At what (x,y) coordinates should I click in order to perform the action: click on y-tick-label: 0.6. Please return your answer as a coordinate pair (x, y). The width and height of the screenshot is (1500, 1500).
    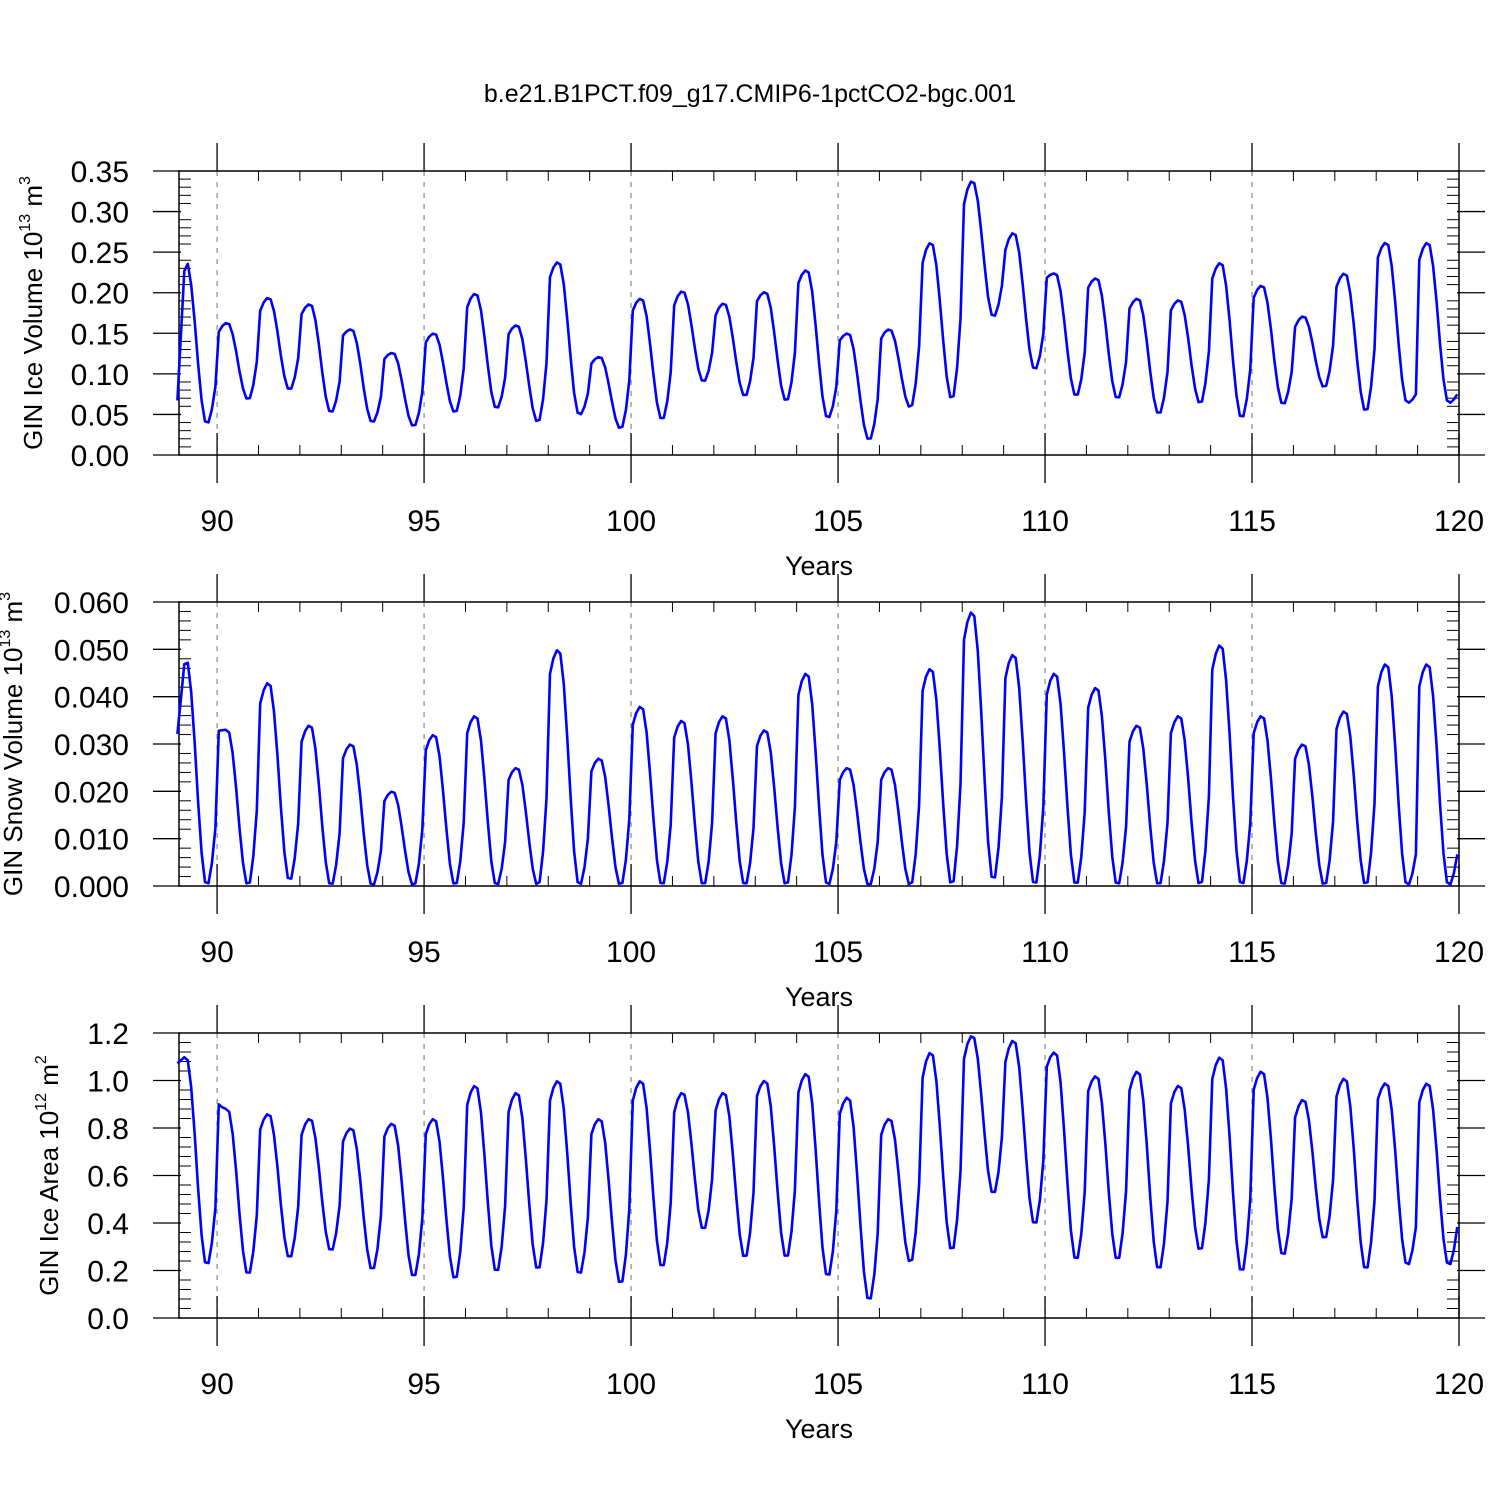
    Looking at the image, I should click on (108, 1177).